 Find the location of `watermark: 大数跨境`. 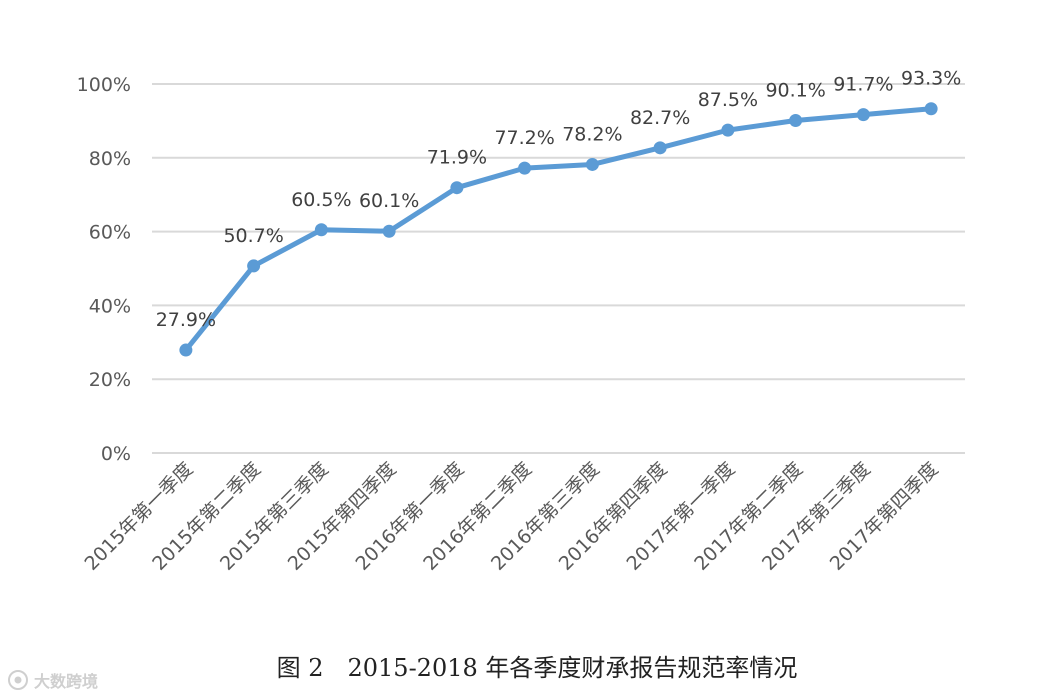

watermark: 大数跨境 is located at coordinates (53, 680).